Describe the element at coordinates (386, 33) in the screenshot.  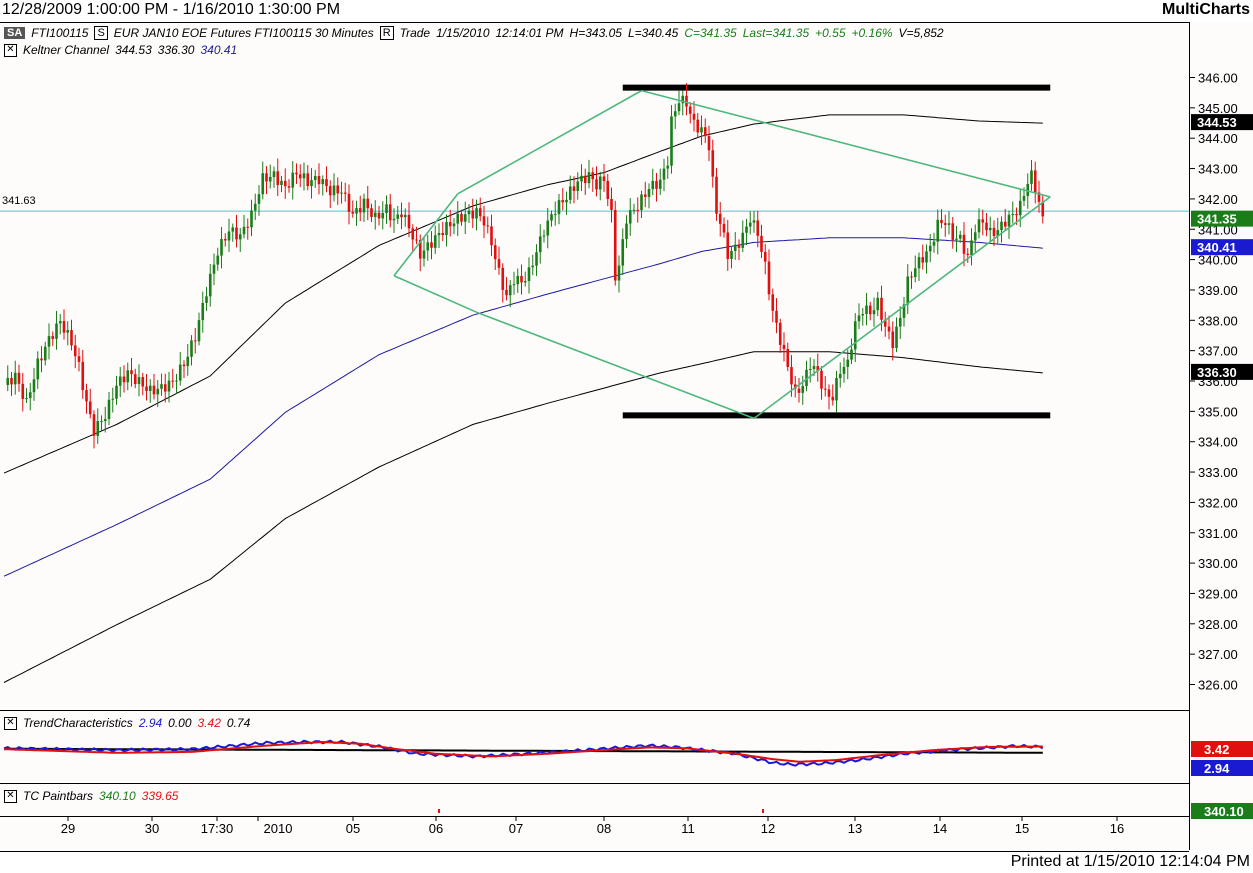
I see `range-dropdown-button: R` at that location.